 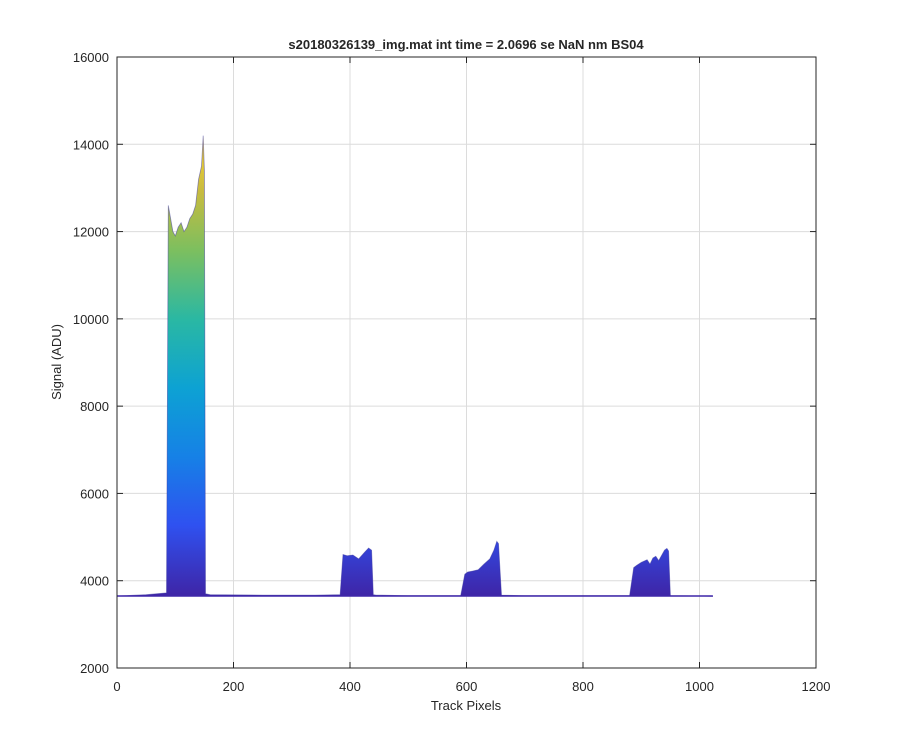 I want to click on y-tick-label: 16000, so click(x=91, y=57).